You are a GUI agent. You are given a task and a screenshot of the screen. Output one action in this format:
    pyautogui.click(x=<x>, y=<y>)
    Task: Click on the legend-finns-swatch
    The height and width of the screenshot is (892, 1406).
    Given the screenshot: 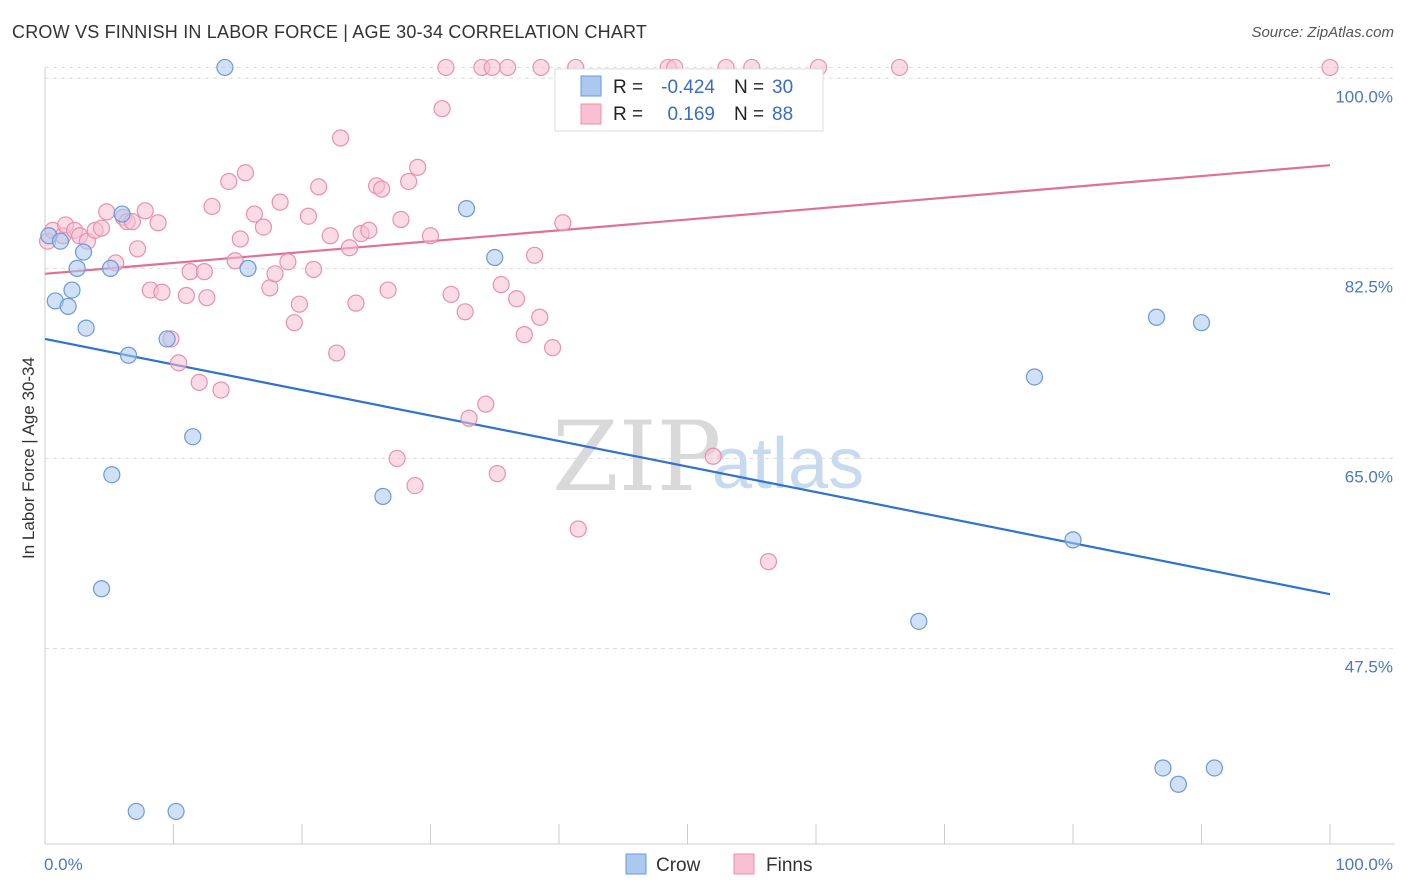 What is the action you would take?
    pyautogui.click(x=591, y=114)
    